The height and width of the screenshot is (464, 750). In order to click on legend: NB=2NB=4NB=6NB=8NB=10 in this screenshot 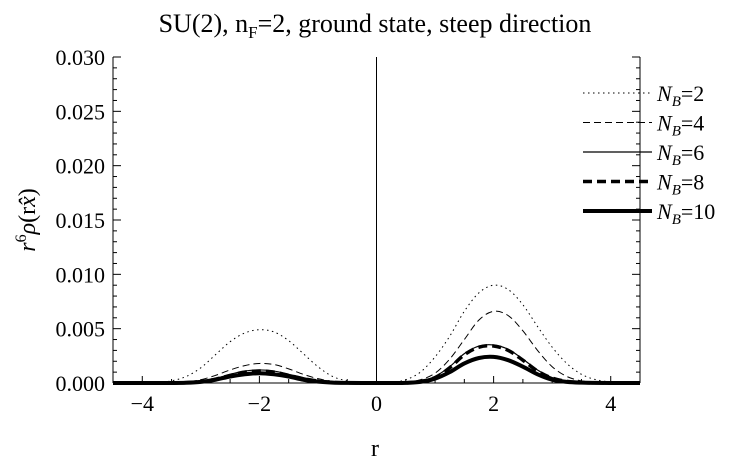, I will do `click(649, 154)`.